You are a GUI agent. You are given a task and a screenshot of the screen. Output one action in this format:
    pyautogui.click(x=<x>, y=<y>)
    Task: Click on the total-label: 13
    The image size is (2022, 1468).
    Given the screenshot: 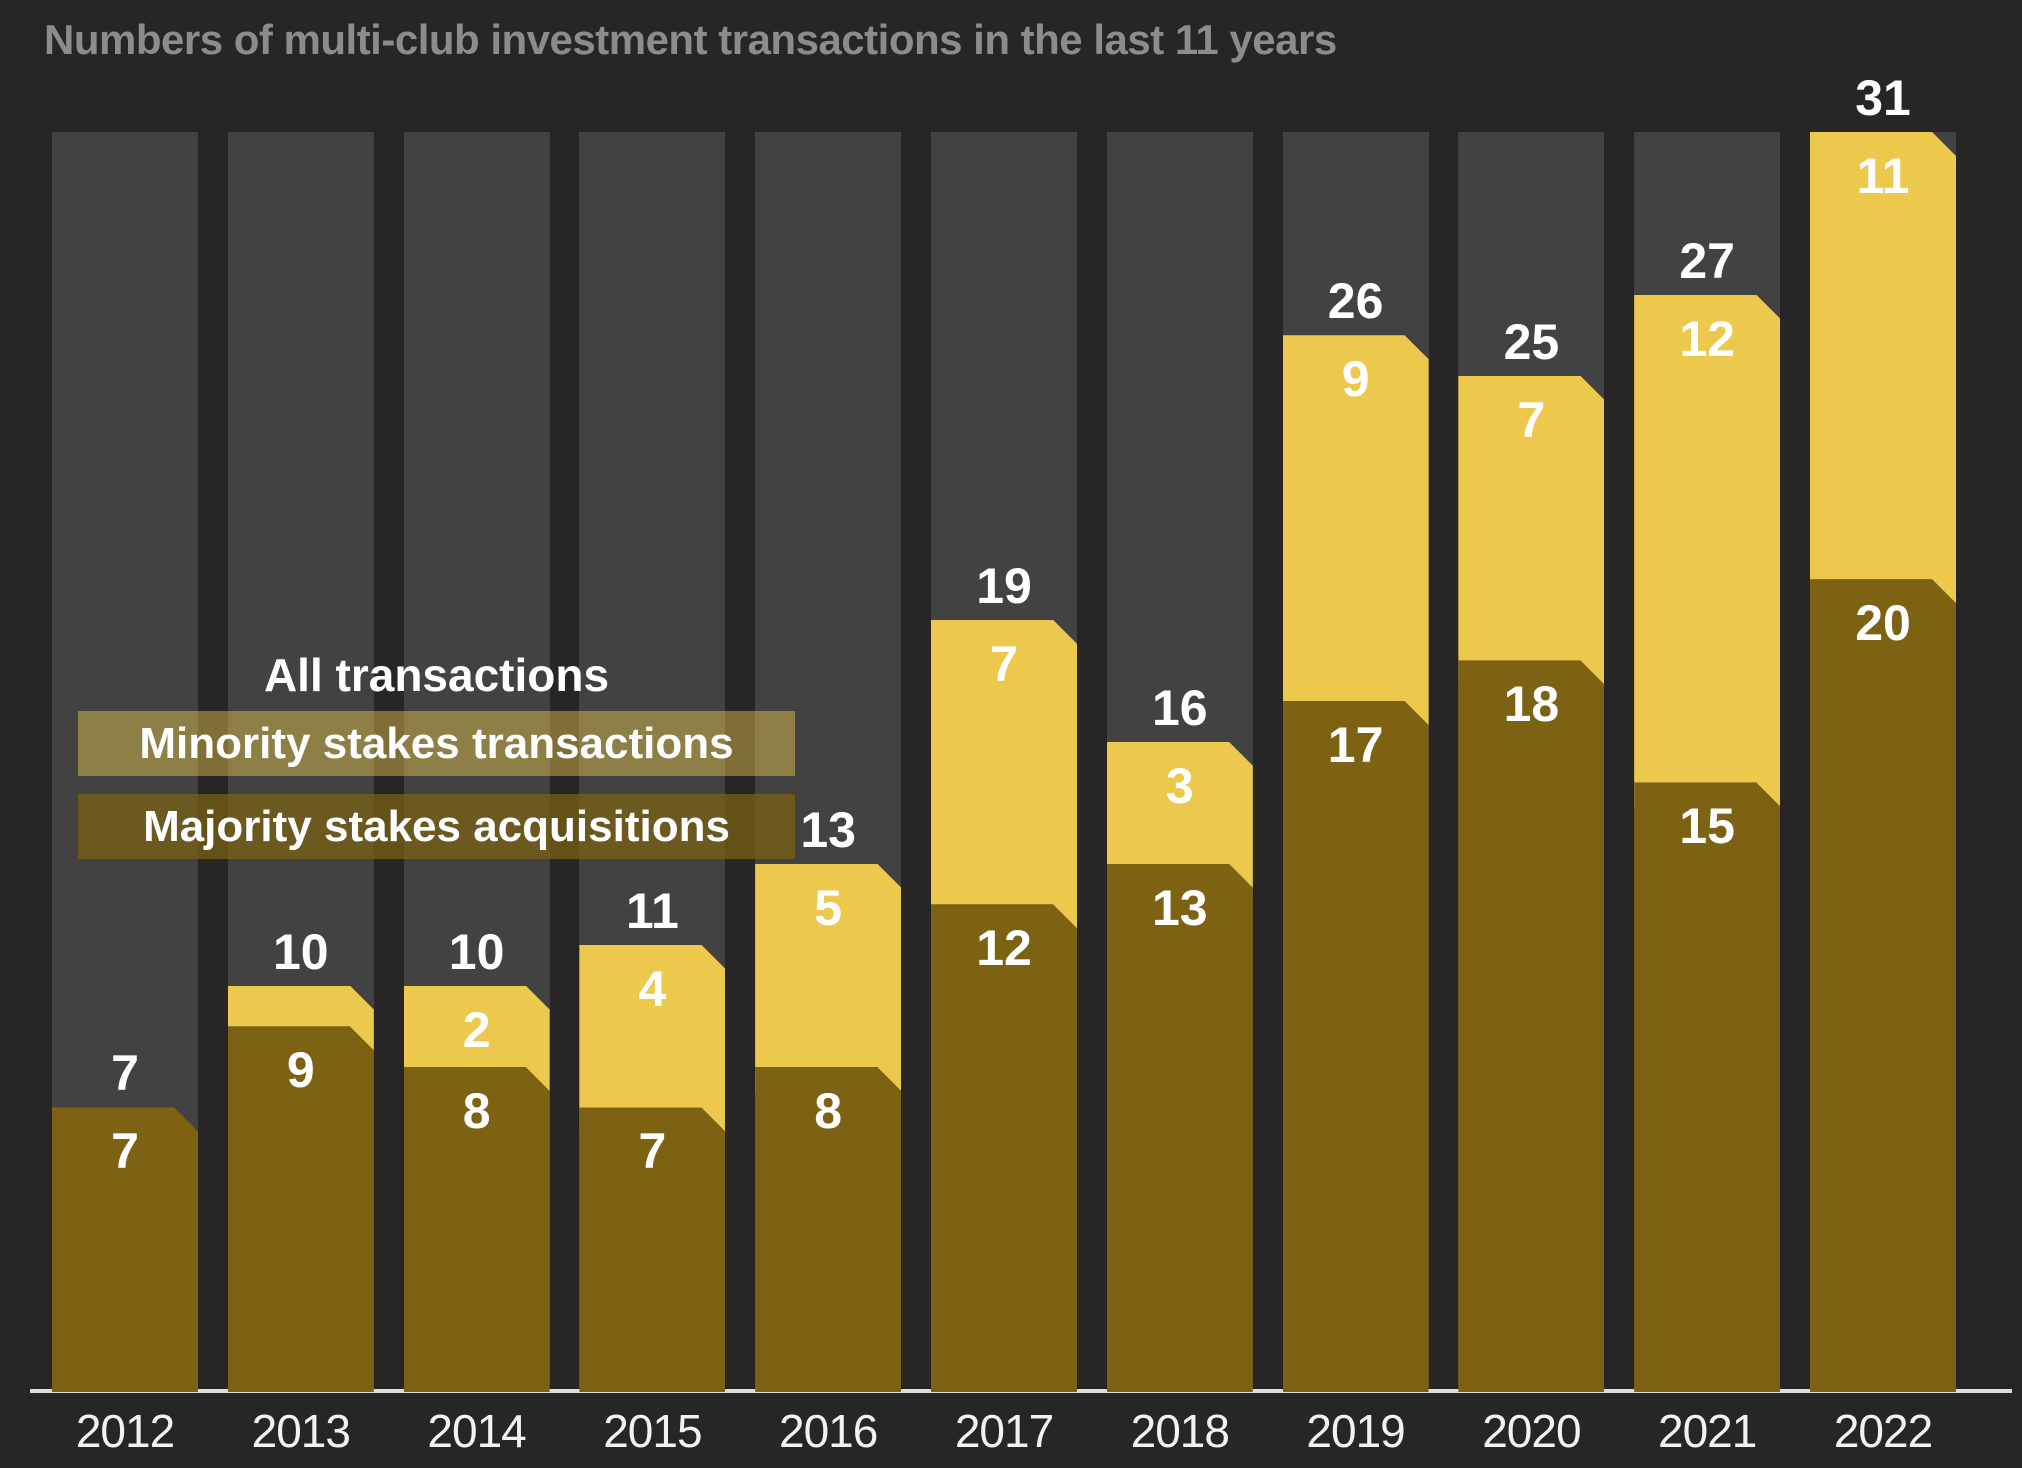 What is the action you would take?
    pyautogui.click(x=828, y=829)
    